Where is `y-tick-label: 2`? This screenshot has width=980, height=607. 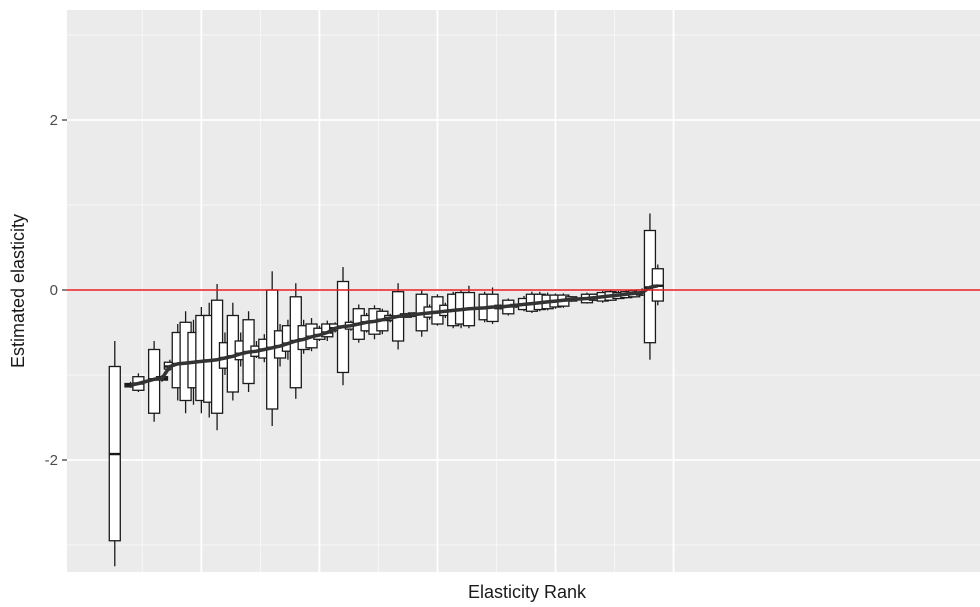
y-tick-label: 2 is located at coordinates (54, 120).